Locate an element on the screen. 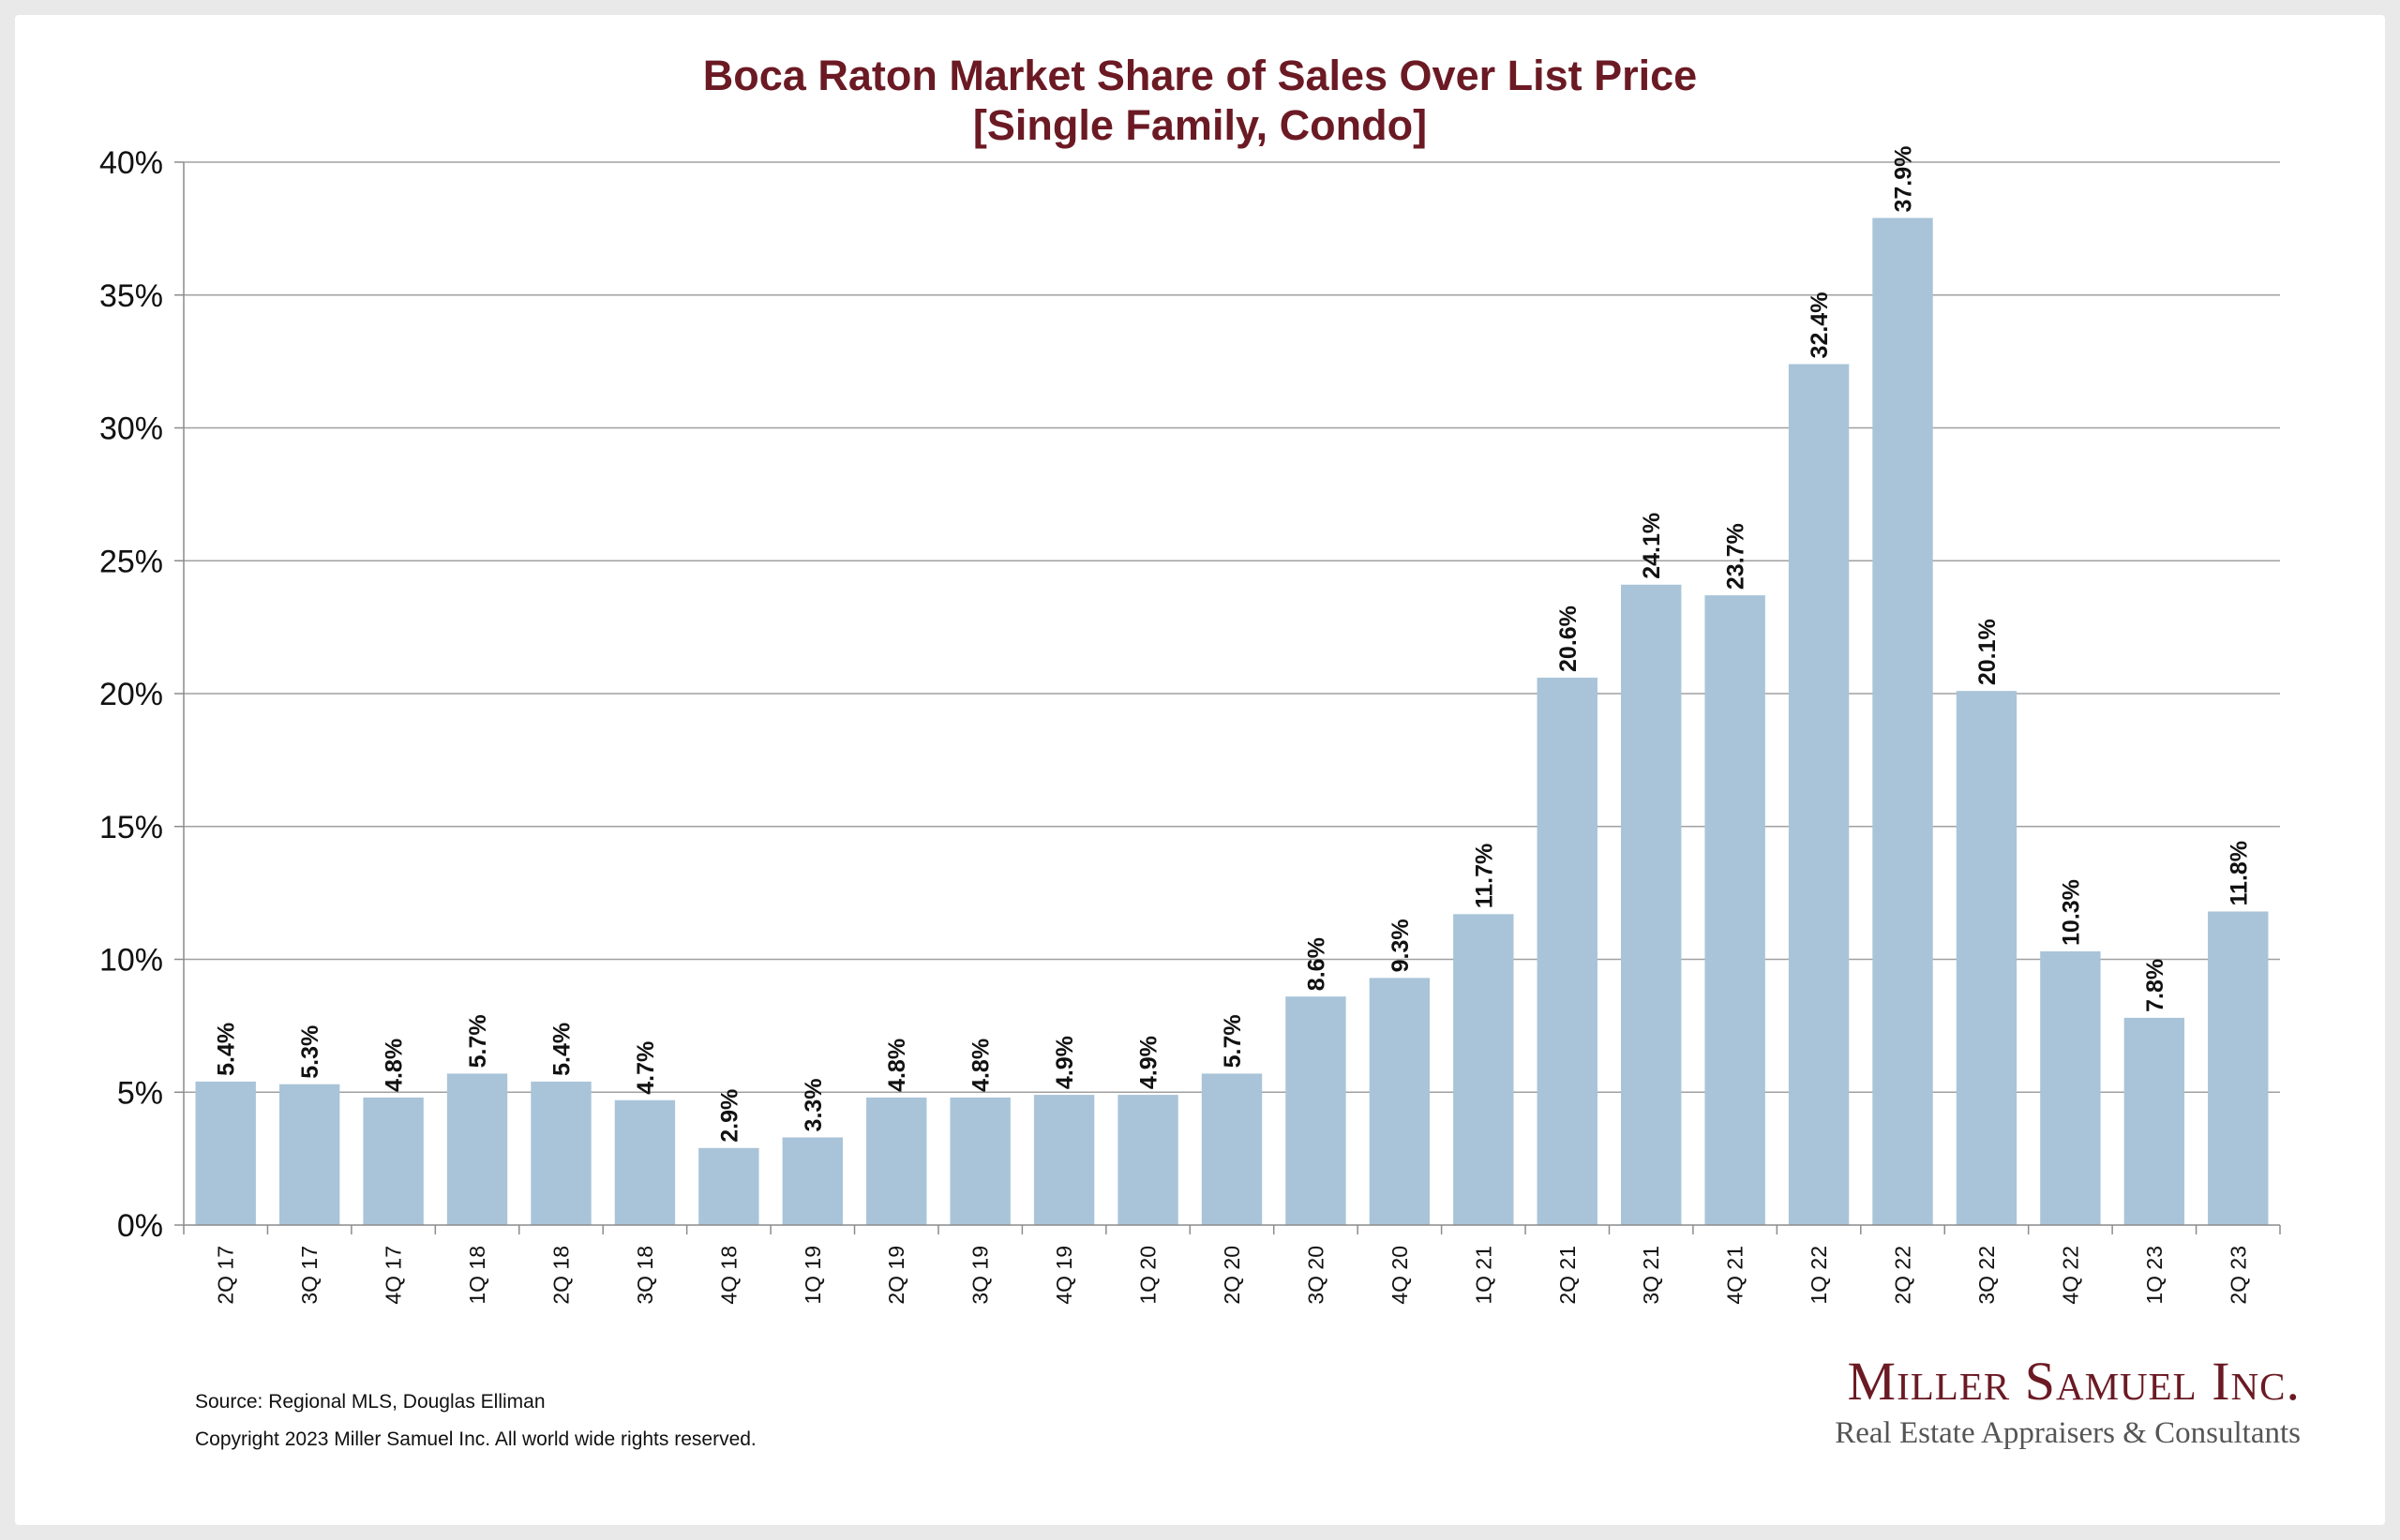  data-label: 20.1% is located at coordinates (1987, 652).